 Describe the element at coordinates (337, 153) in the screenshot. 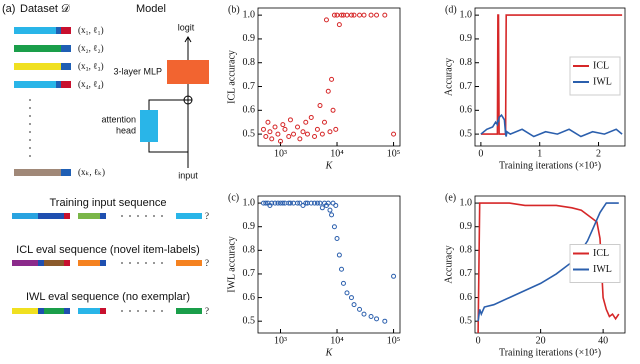

I see `x-tick-label: 10⁴` at that location.